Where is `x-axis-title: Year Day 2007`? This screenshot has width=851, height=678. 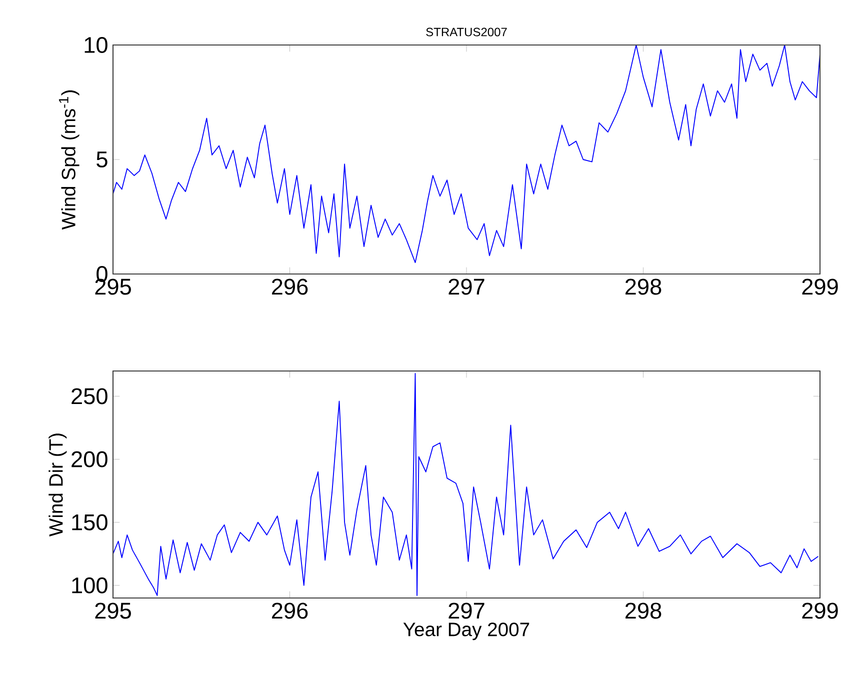
x-axis-title: Year Day 2007 is located at coordinates (466, 631).